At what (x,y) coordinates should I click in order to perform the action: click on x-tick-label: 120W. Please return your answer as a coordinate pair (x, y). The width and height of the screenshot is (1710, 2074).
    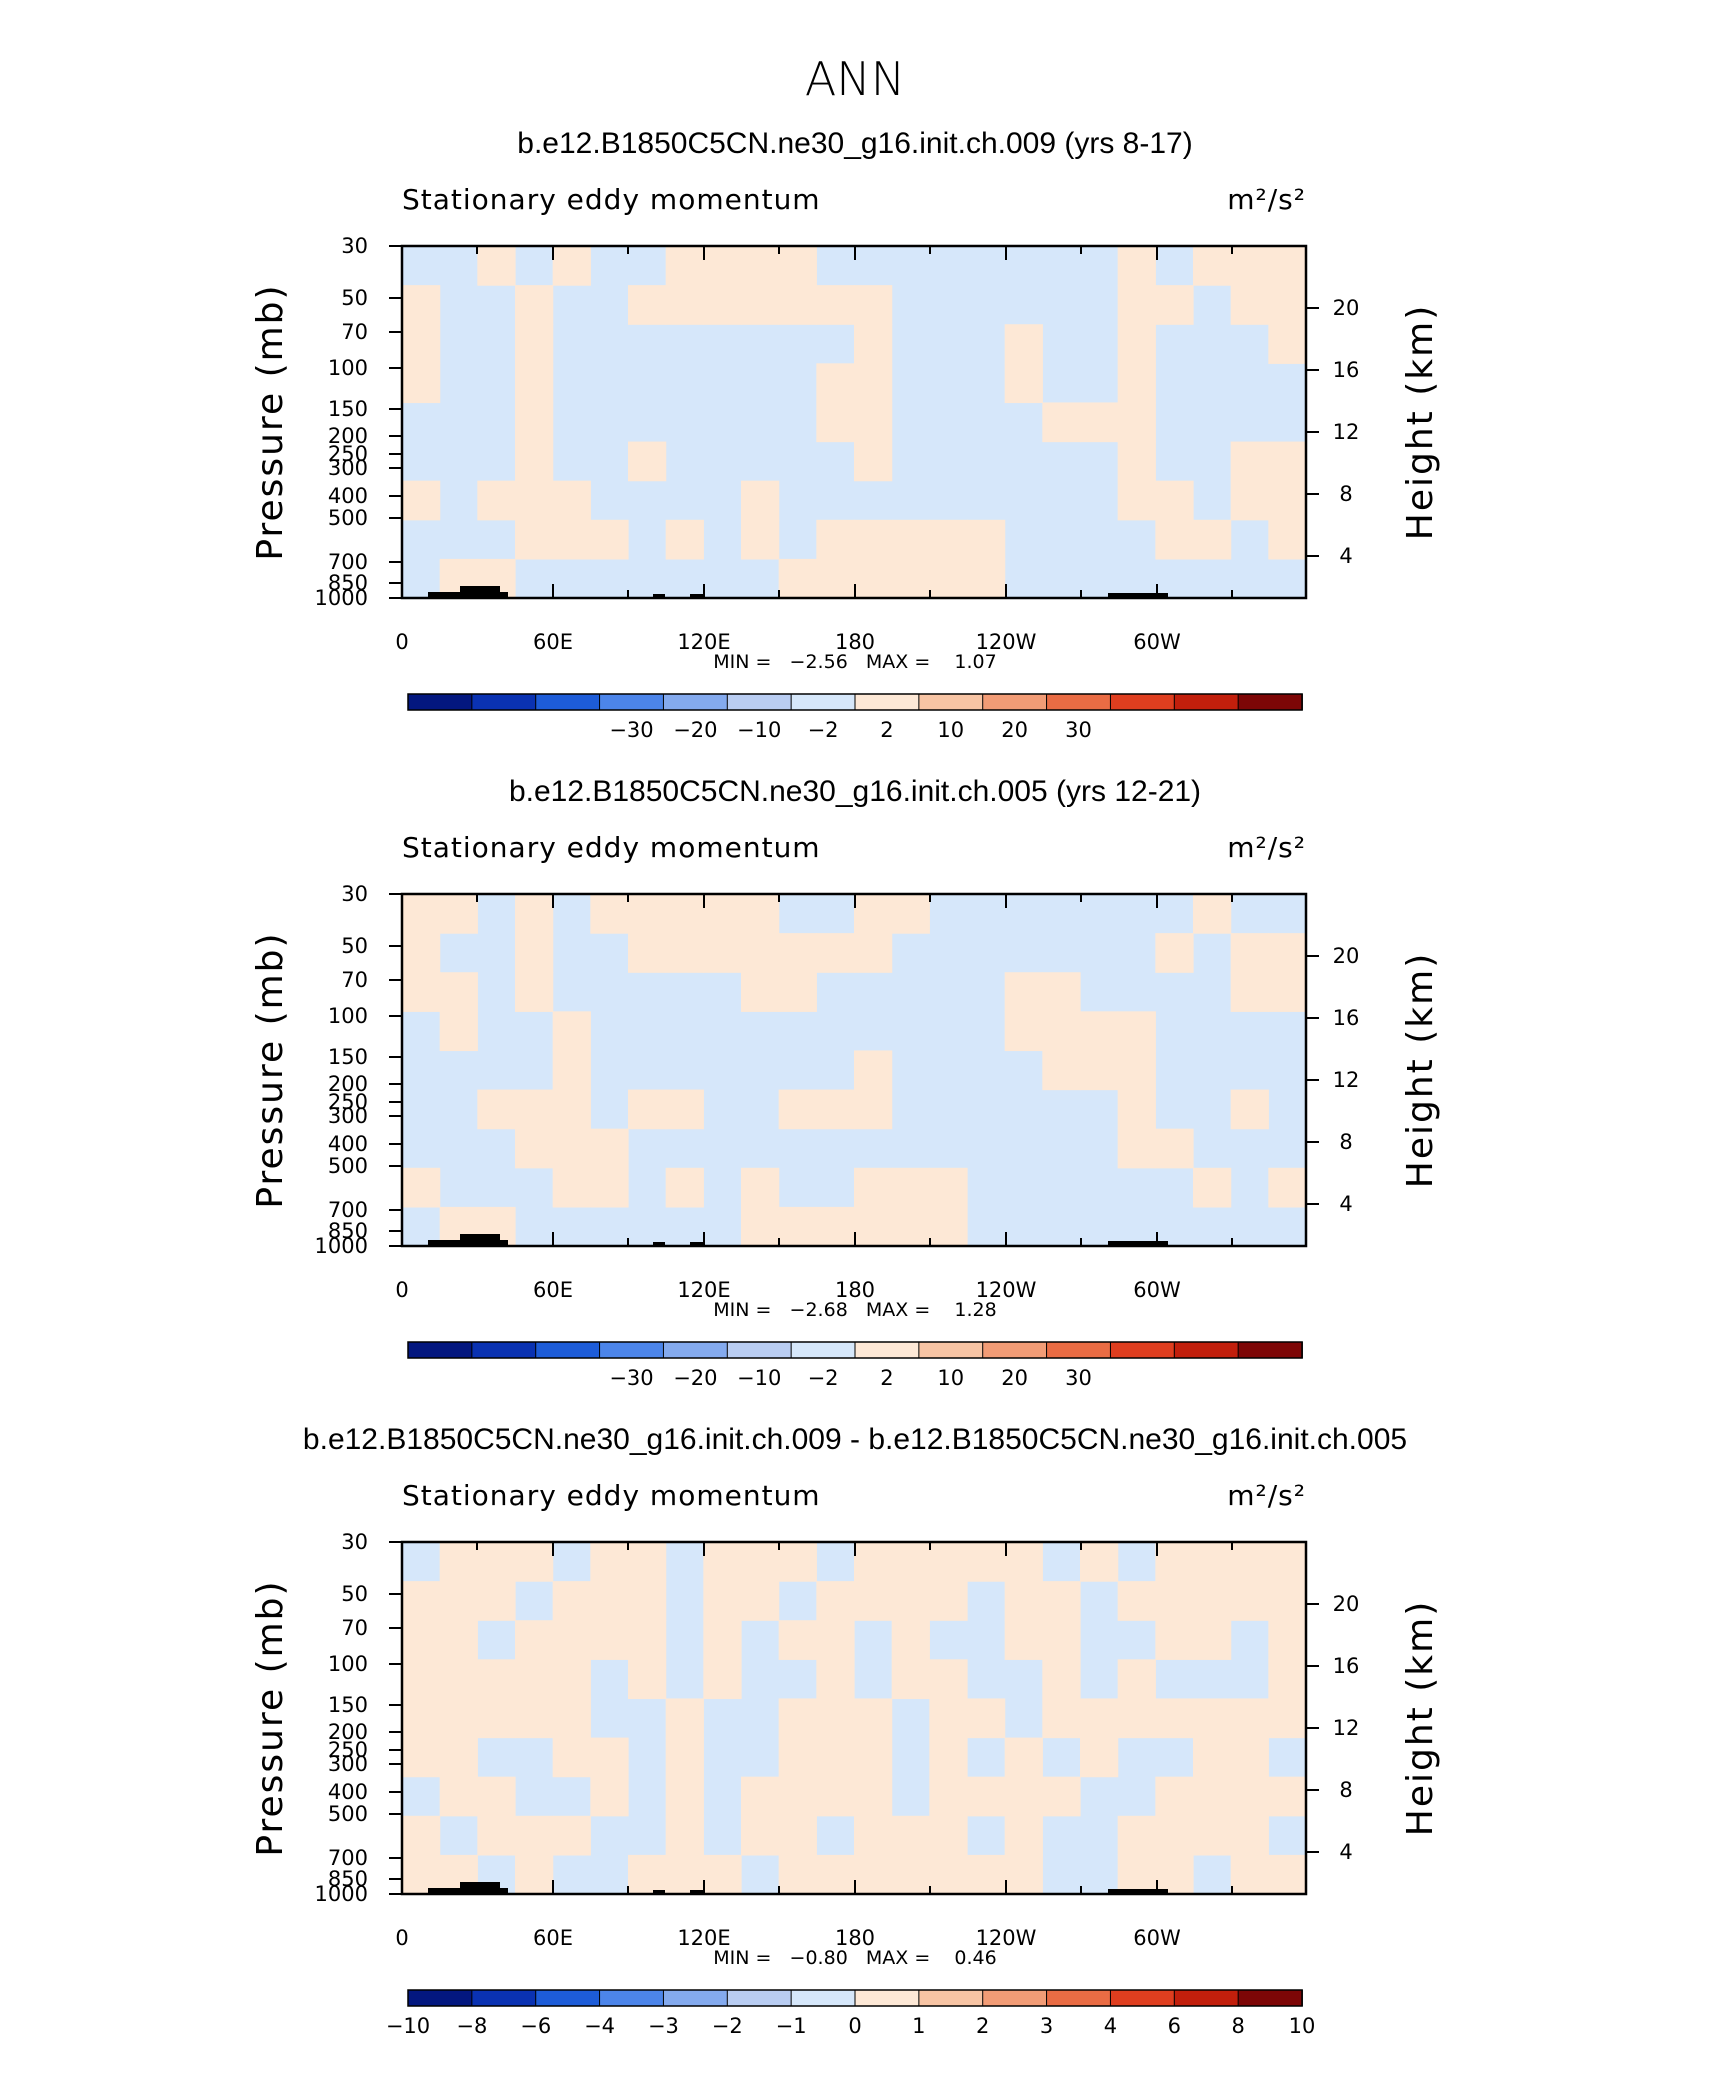
    Looking at the image, I should click on (1006, 1290).